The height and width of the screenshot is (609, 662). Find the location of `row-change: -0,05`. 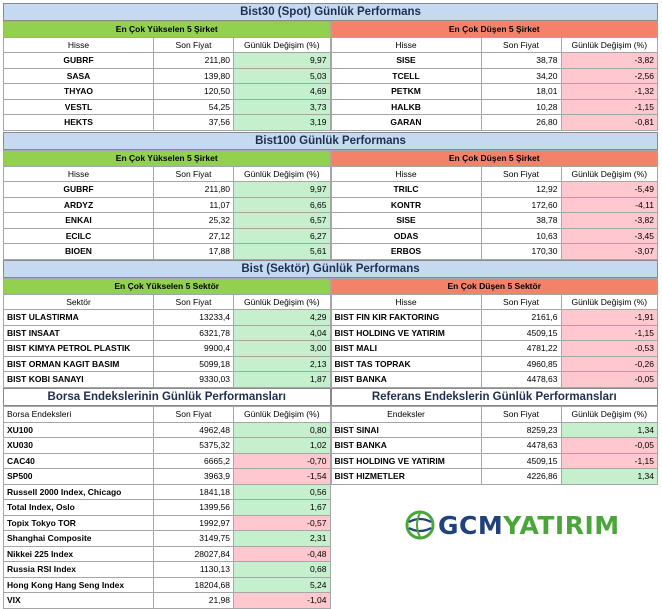

row-change: -0,05 is located at coordinates (609, 445).